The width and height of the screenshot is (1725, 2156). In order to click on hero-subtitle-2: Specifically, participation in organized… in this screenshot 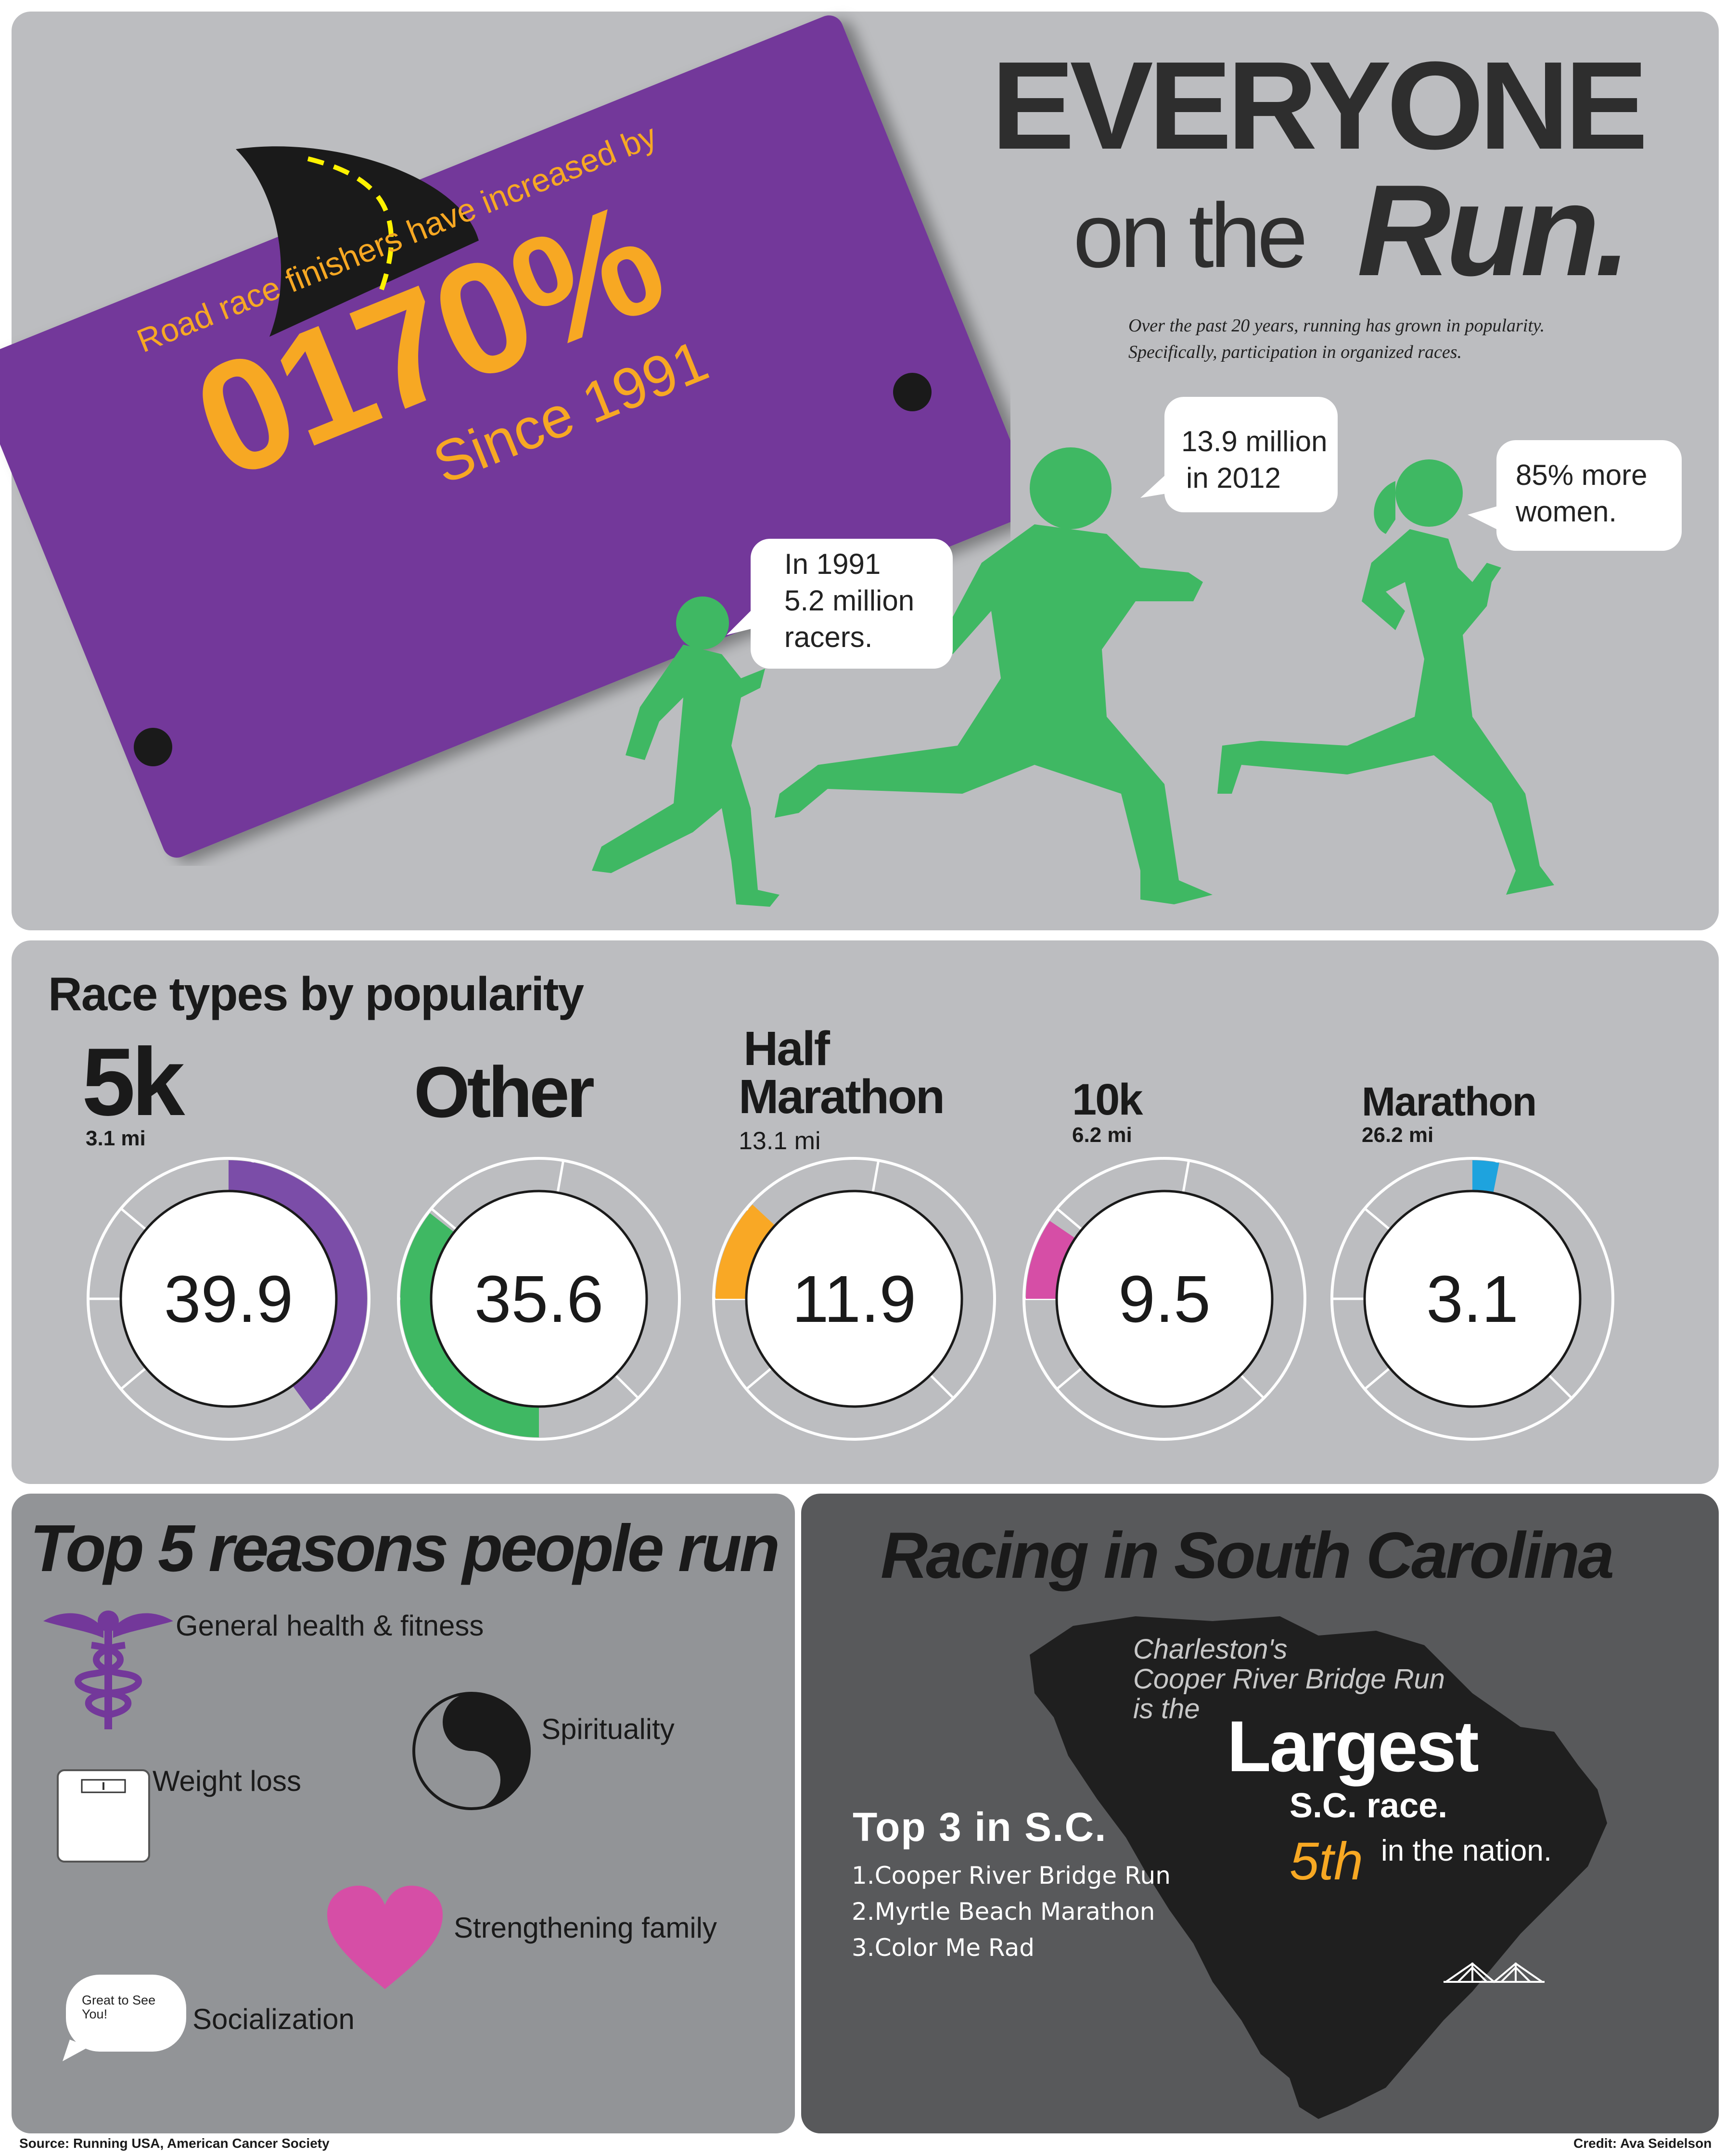, I will do `click(1295, 352)`.